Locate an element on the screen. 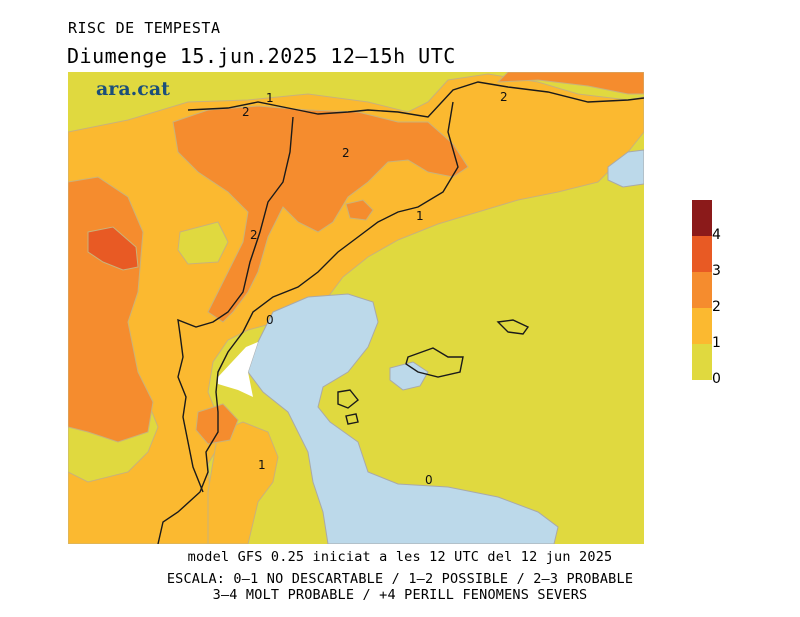 Image resolution: width=800 pixels, height=617 pixels. legend-tick-4: 4 is located at coordinates (716, 235).